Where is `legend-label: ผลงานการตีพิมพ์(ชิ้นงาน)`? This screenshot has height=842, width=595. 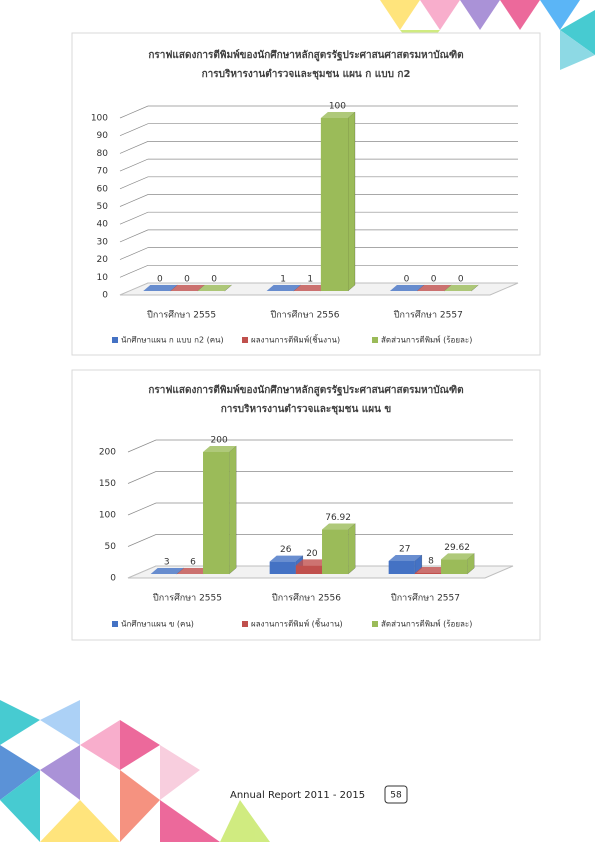 legend-label: ผลงานการตีพิมพ์(ชิ้นงาน) is located at coordinates (295, 339).